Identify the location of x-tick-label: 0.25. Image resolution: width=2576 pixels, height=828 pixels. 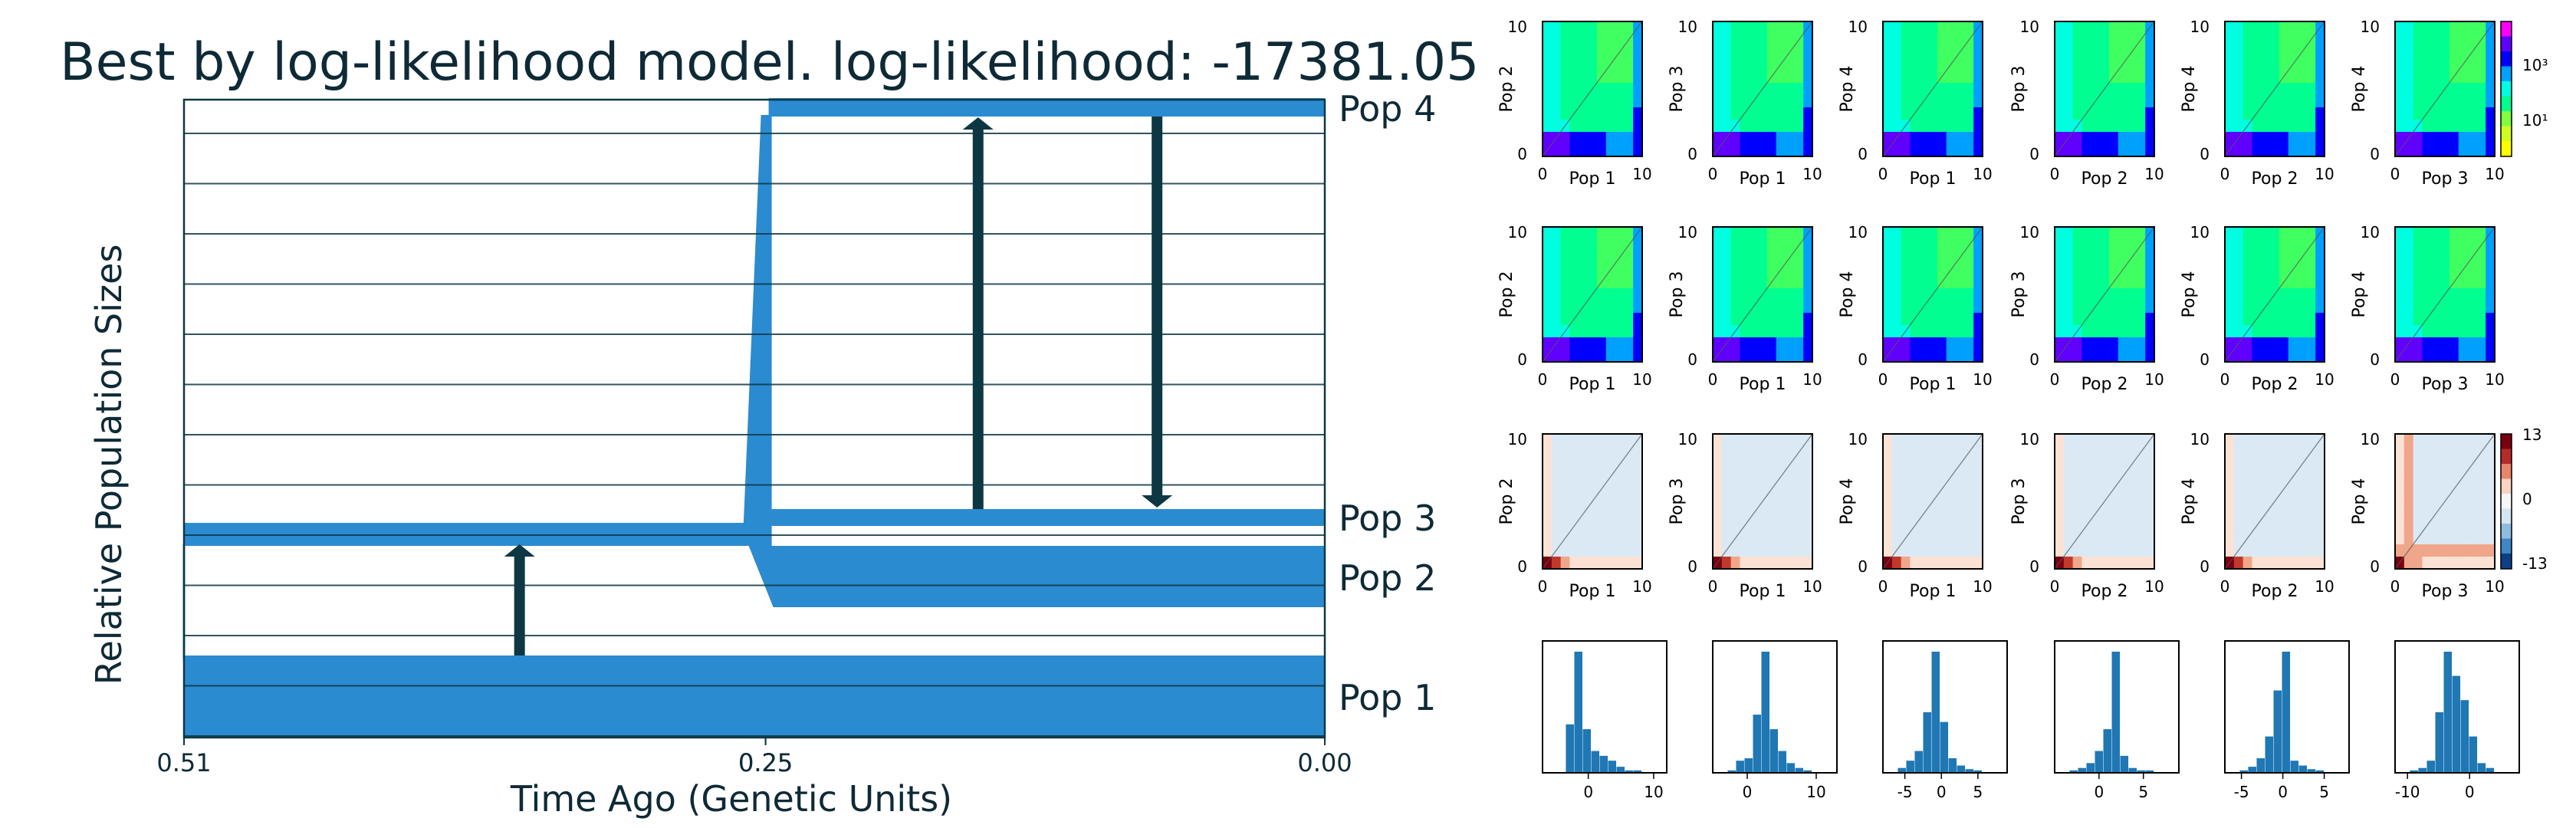
(766, 763).